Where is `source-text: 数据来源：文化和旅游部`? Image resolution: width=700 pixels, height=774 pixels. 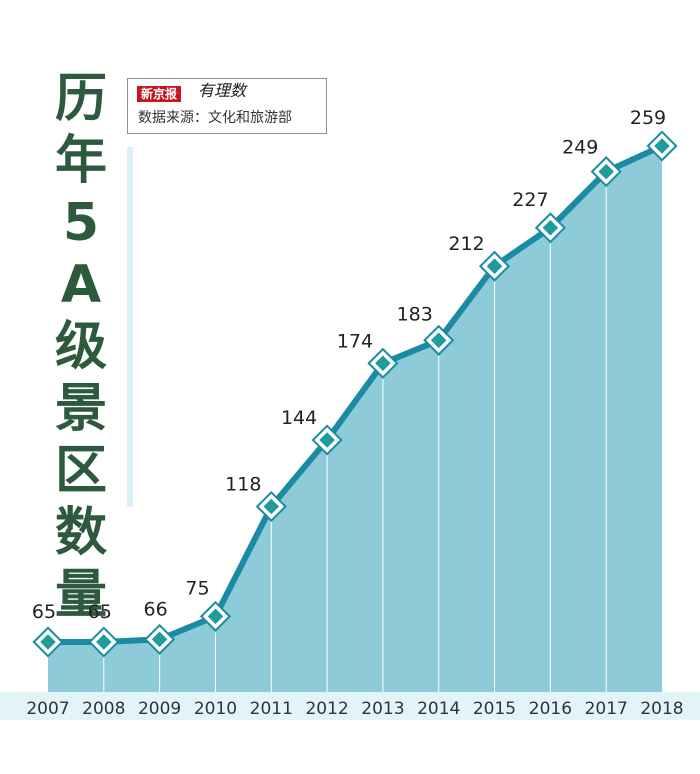
source-text: 数据来源：文化和旅游部 is located at coordinates (215, 118).